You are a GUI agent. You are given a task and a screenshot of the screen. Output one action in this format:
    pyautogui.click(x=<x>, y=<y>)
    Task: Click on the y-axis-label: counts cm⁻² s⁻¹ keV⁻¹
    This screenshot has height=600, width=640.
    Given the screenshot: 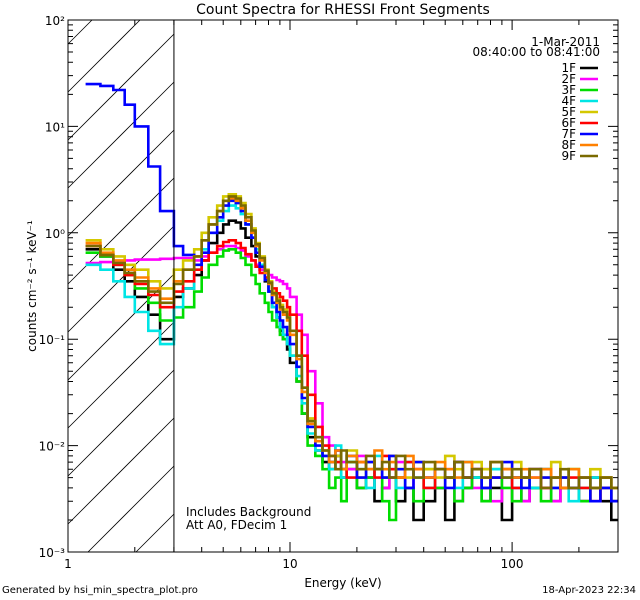 What is the action you would take?
    pyautogui.click(x=32, y=286)
    